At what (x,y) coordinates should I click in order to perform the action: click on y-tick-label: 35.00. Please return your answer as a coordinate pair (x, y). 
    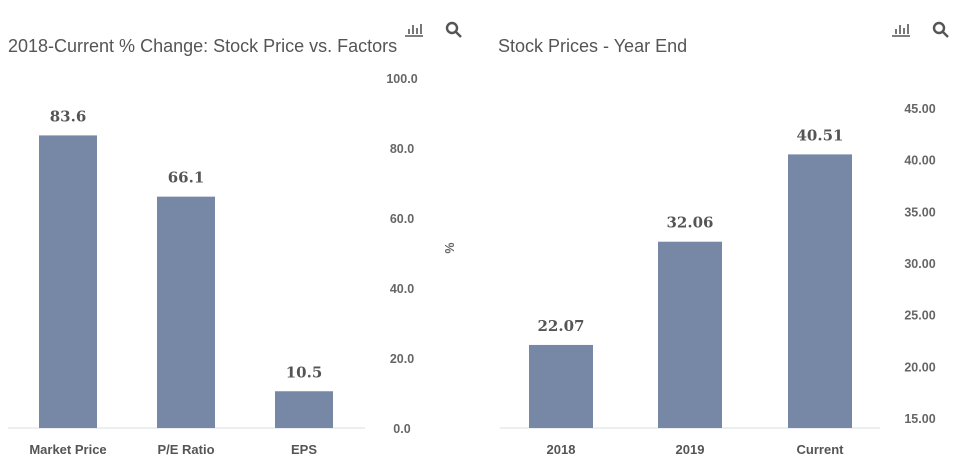
    Looking at the image, I should click on (919, 212).